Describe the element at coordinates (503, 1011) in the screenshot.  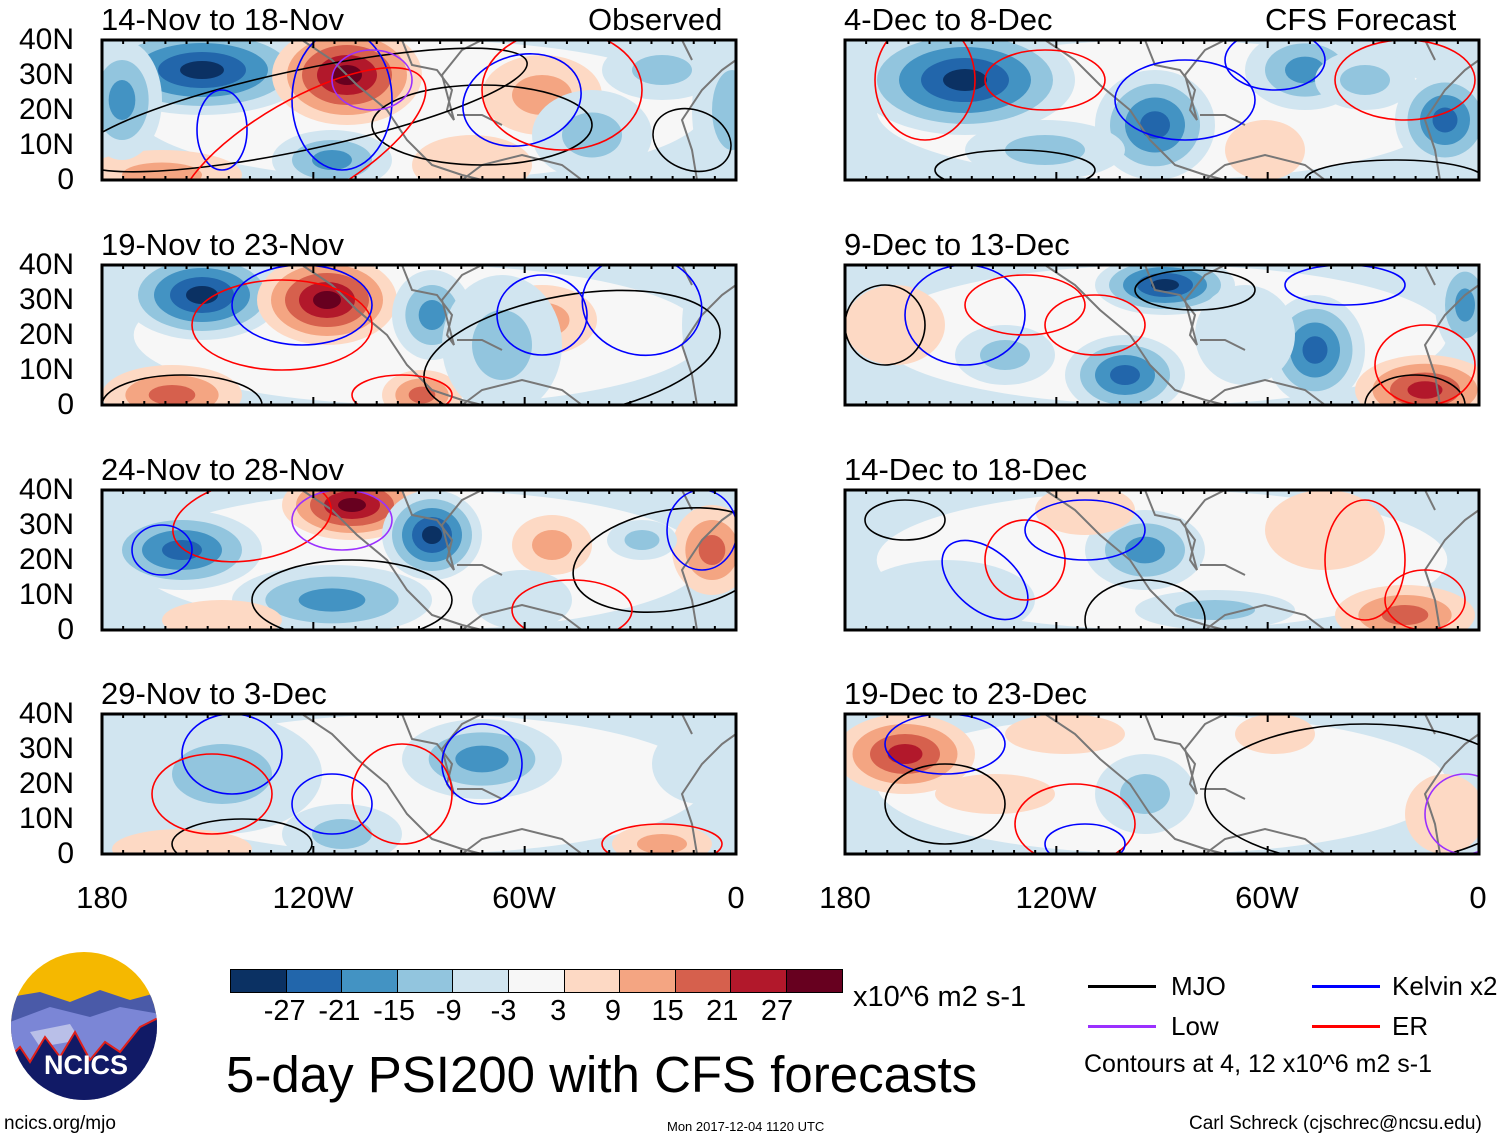
I see `colorbar-tick-label: -3` at that location.